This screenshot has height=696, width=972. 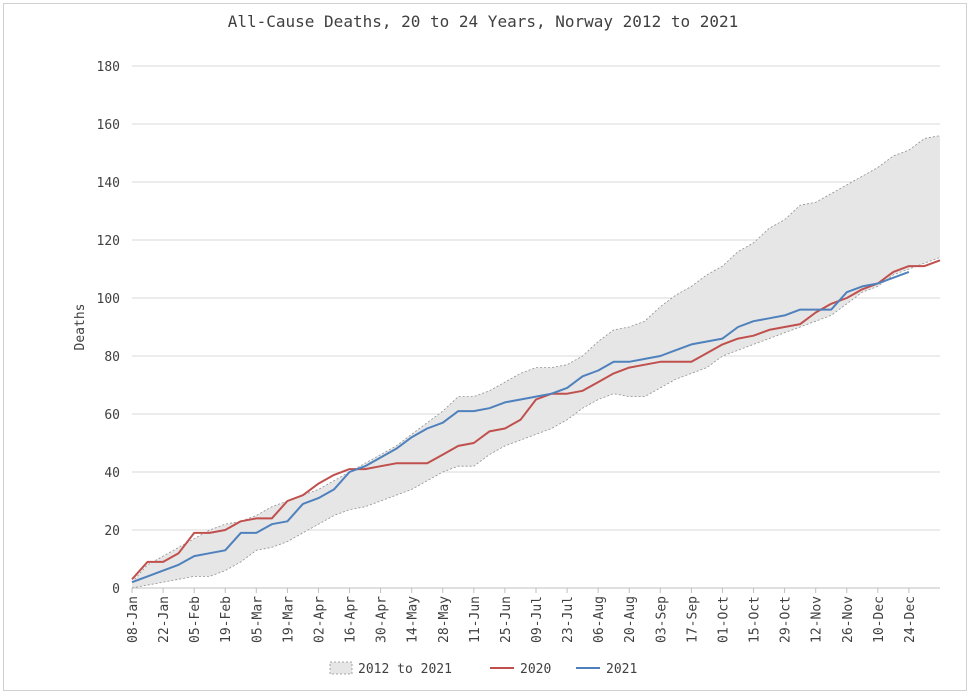 I want to click on x-tick-label: 16-Apr, so click(x=351, y=619).